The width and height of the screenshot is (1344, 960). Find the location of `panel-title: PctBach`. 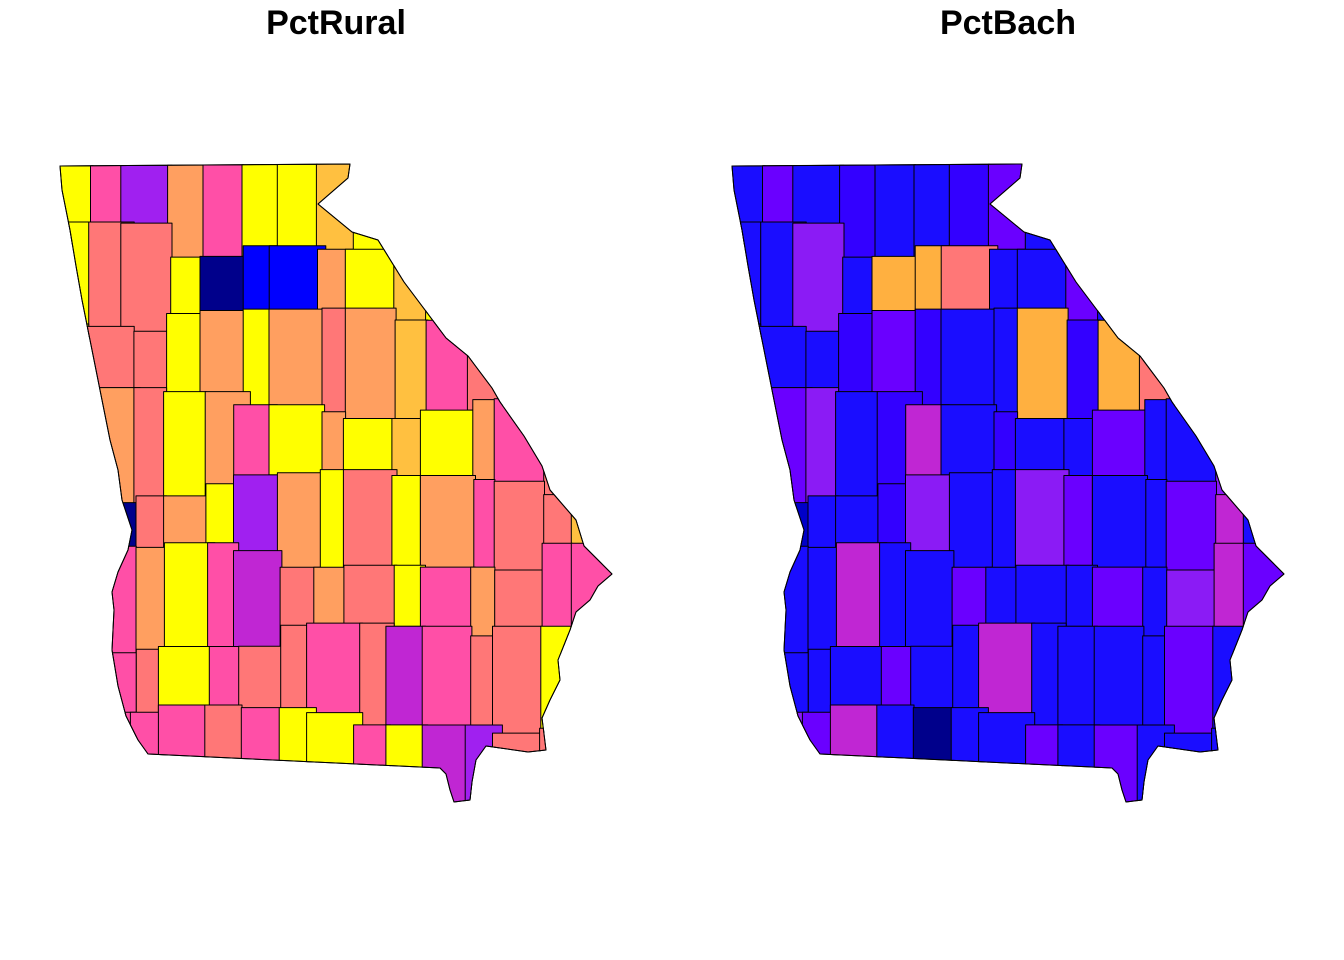

panel-title: PctBach is located at coordinates (1008, 23).